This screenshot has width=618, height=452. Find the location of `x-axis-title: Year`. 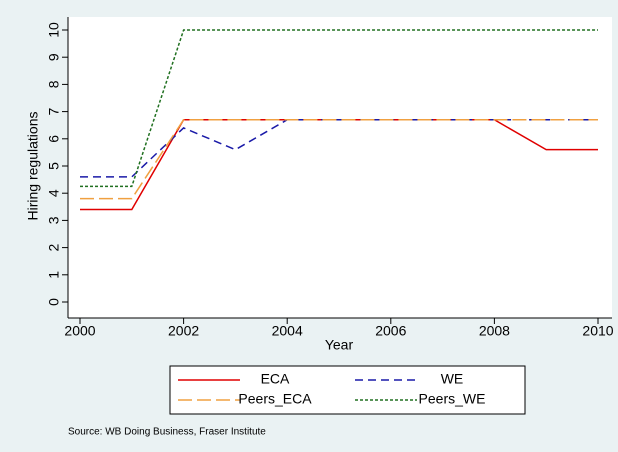

x-axis-title: Year is located at coordinates (339, 345).